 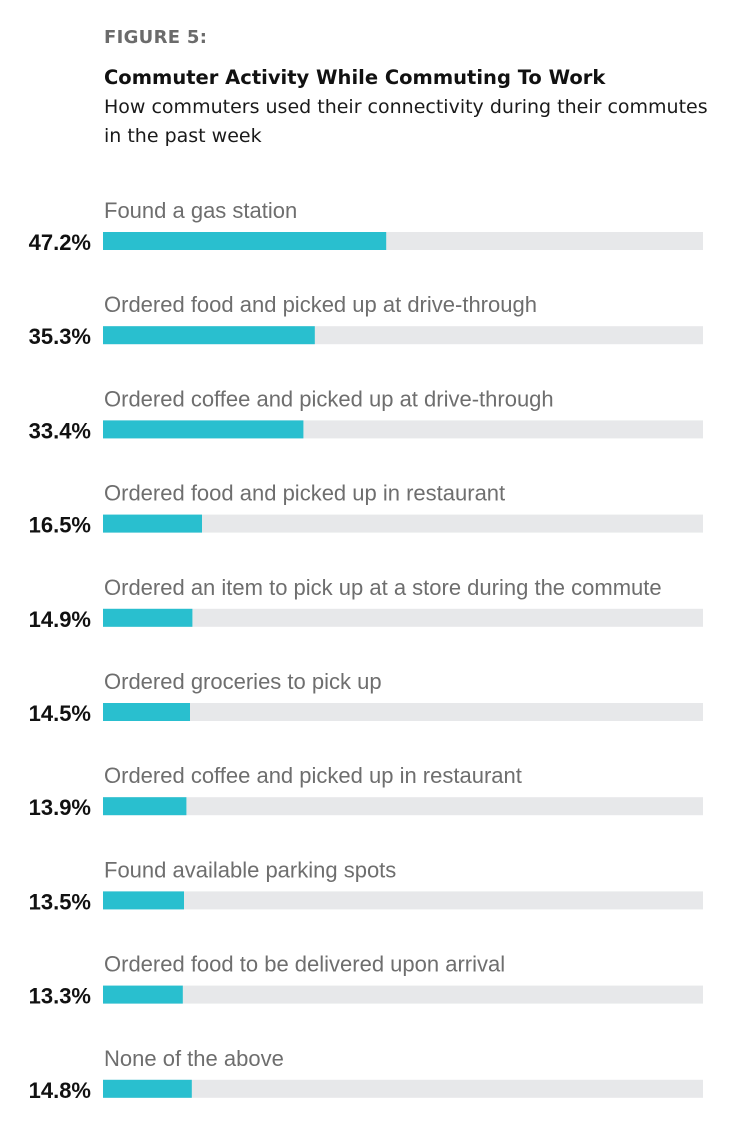 I want to click on value-label: 14.5%, so click(x=60, y=713).